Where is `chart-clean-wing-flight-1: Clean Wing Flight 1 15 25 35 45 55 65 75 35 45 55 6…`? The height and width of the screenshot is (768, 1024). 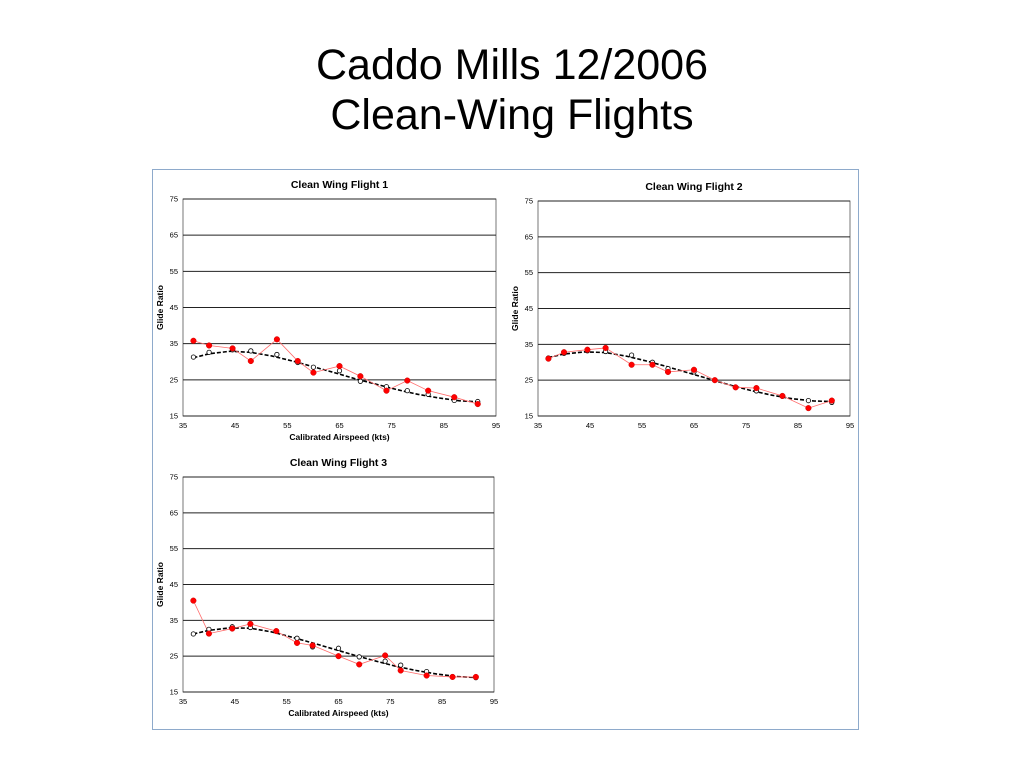 chart-clean-wing-flight-1: Clean Wing Flight 1 15 25 35 45 55 65 75 35 45 55 6… is located at coordinates (327, 310).